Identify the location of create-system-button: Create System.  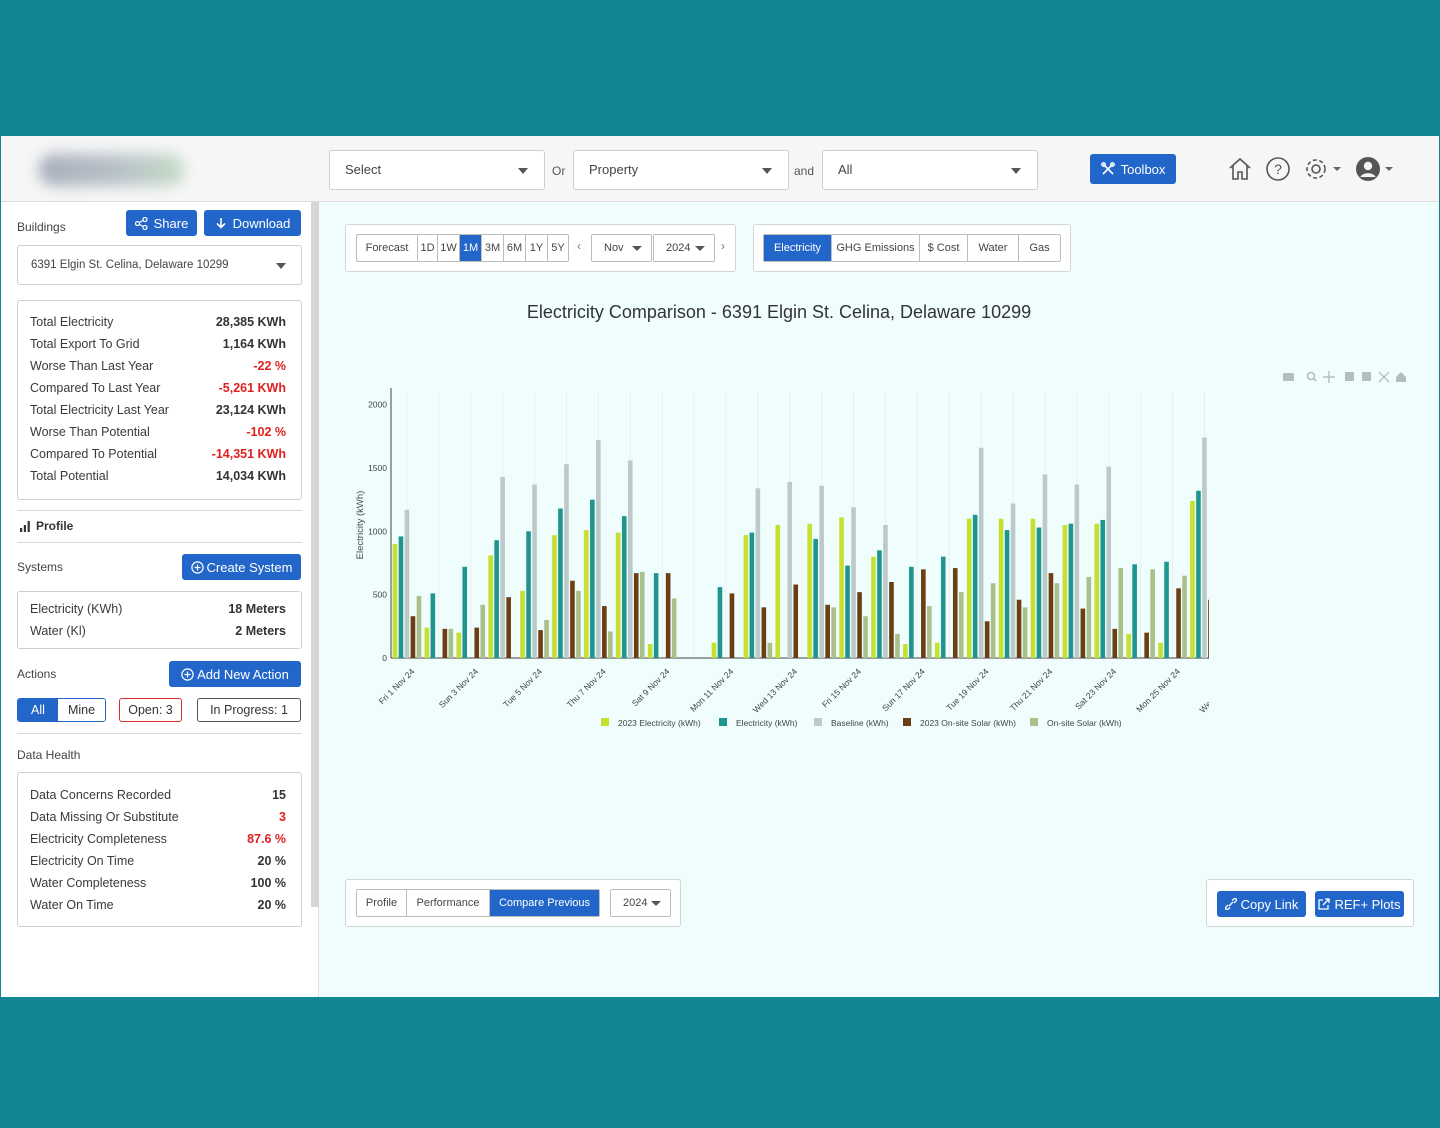
(241, 567).